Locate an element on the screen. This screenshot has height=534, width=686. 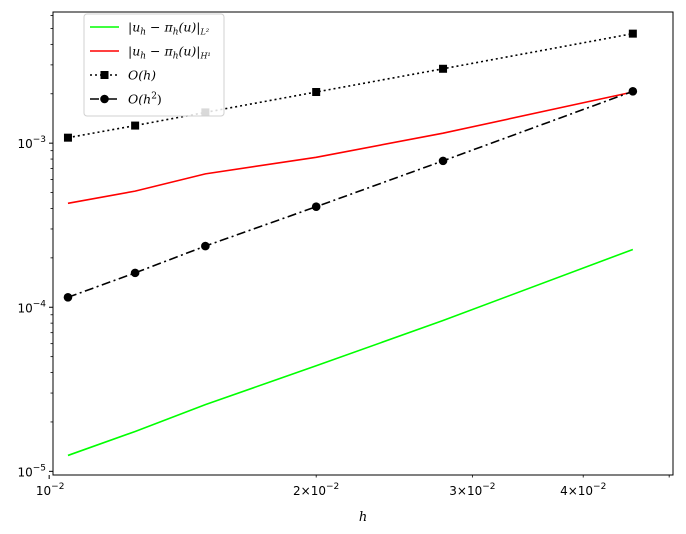
legend-label-0: |uh − πh(u)|L² is located at coordinates (168, 29).